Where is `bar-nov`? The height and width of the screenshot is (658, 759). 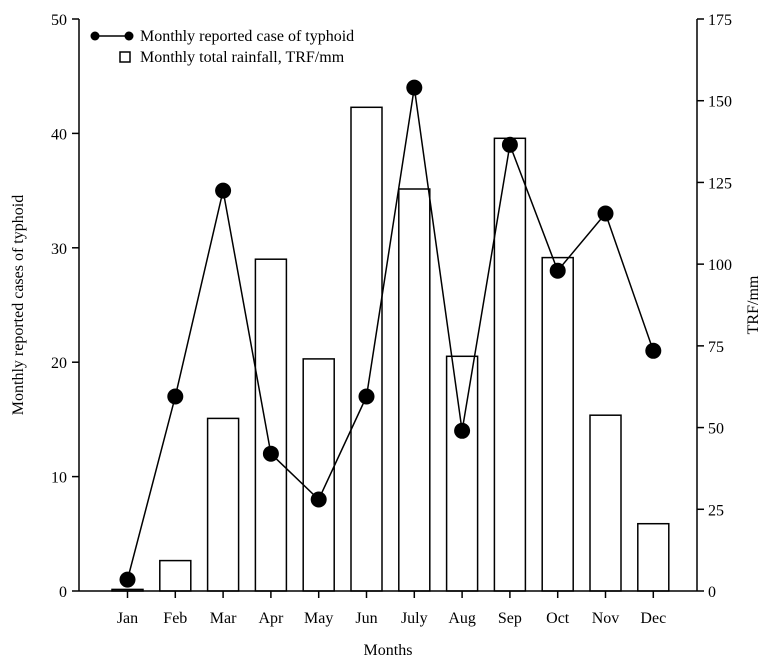
bar-nov is located at coordinates (605, 503).